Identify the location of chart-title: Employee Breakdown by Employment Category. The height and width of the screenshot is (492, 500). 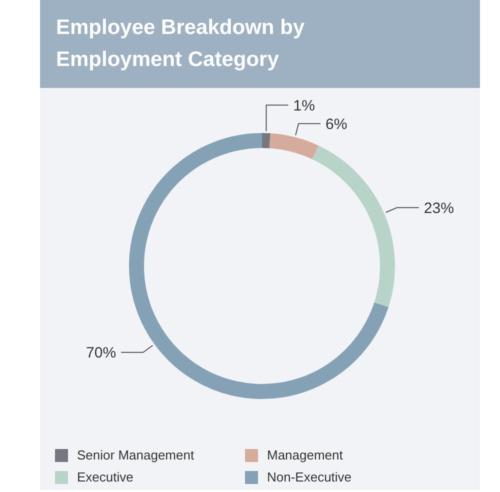
(180, 43).